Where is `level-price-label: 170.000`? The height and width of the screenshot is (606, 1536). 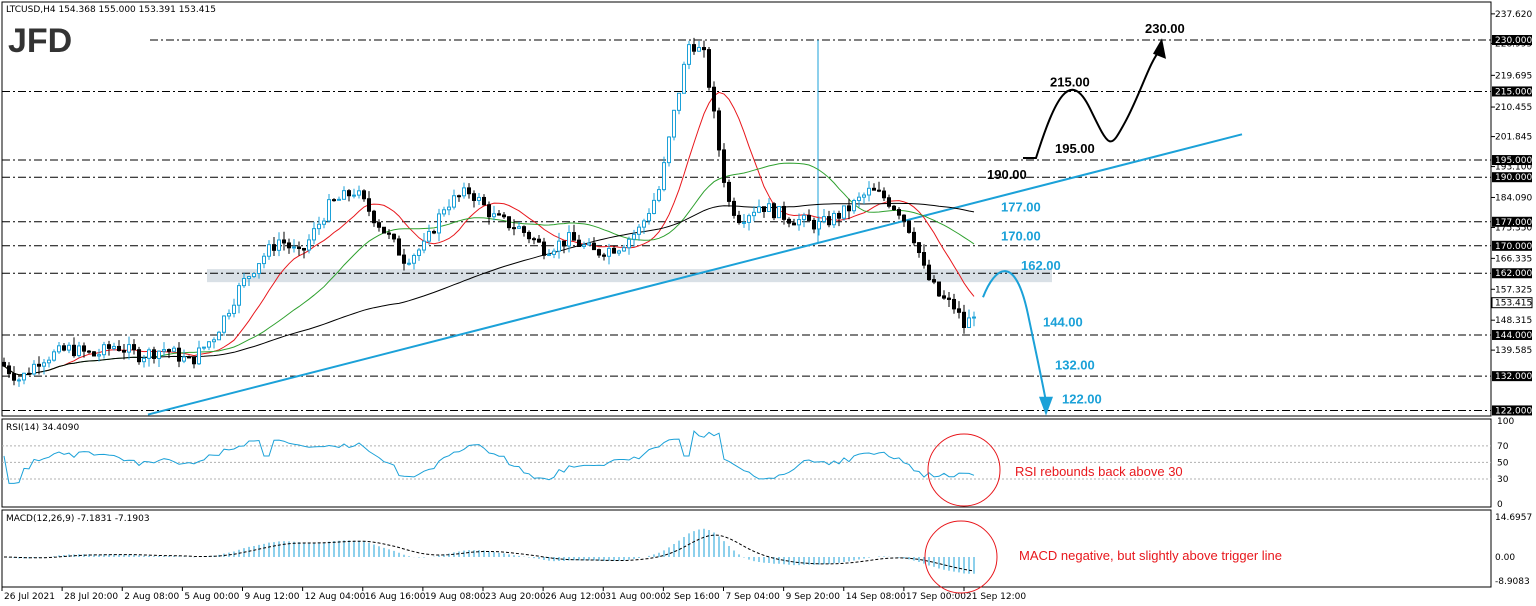
level-price-label: 170.000 is located at coordinates (1513, 247).